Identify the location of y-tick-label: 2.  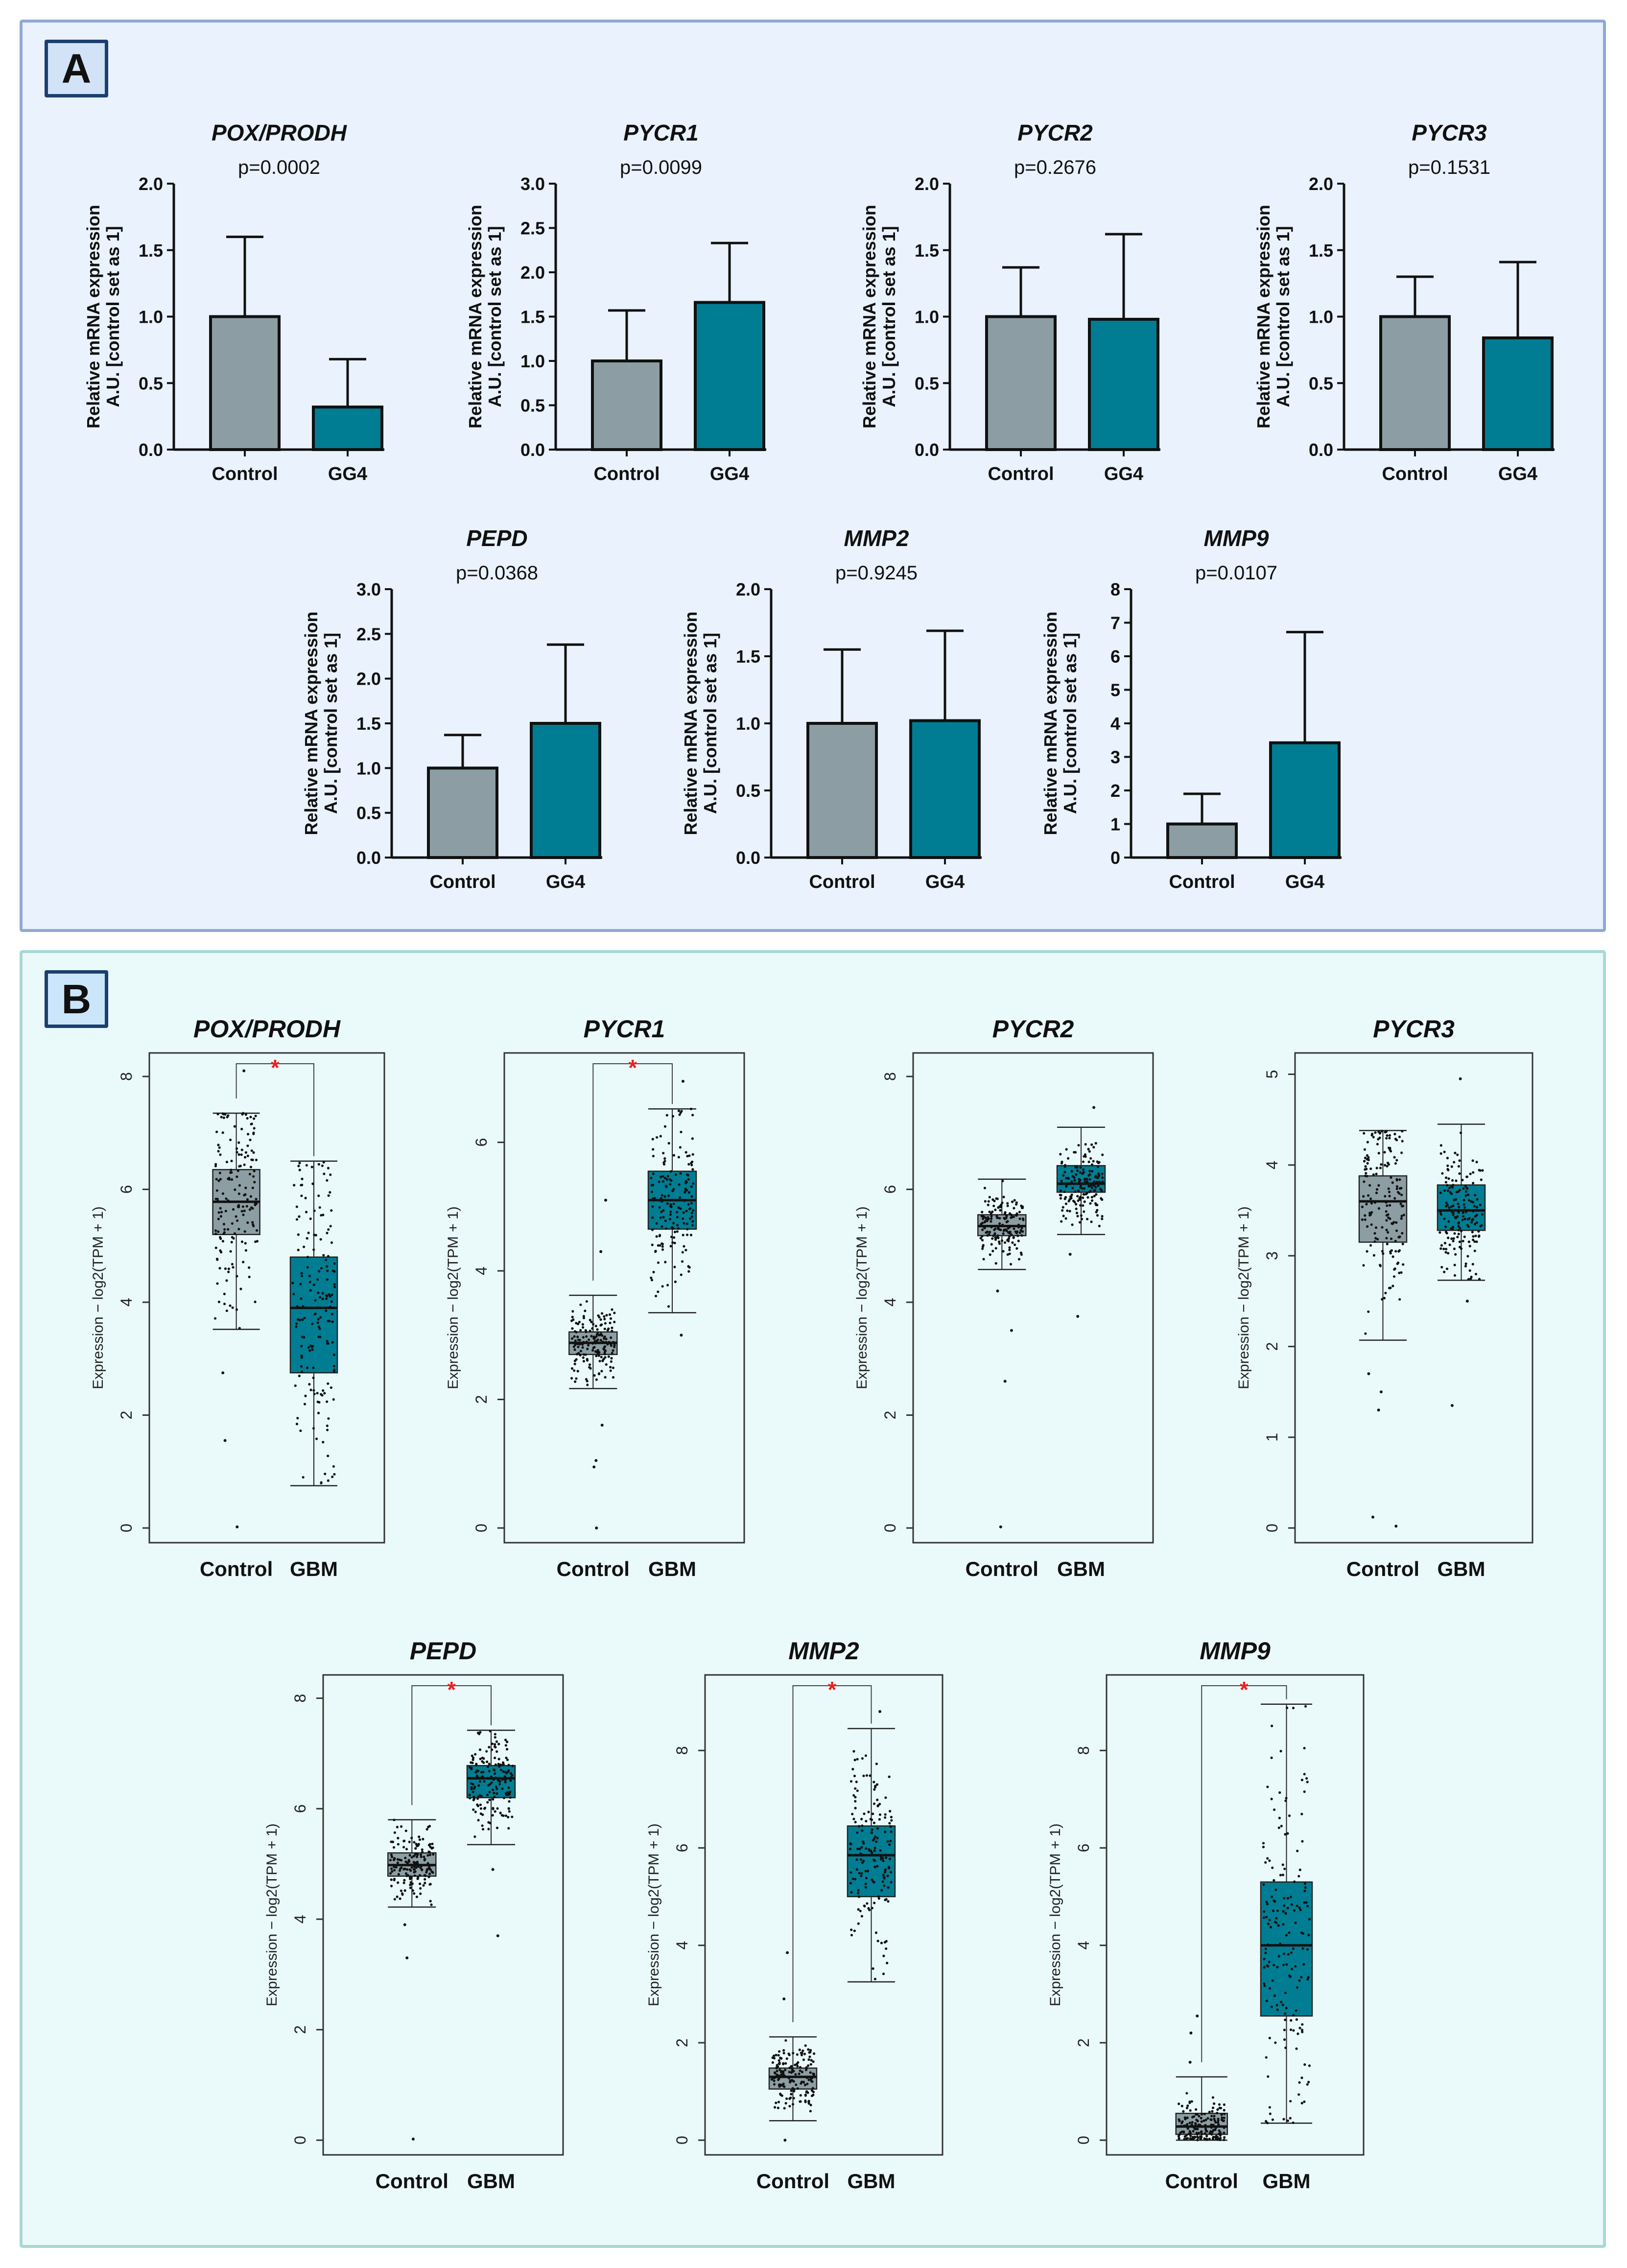
(300, 2029).